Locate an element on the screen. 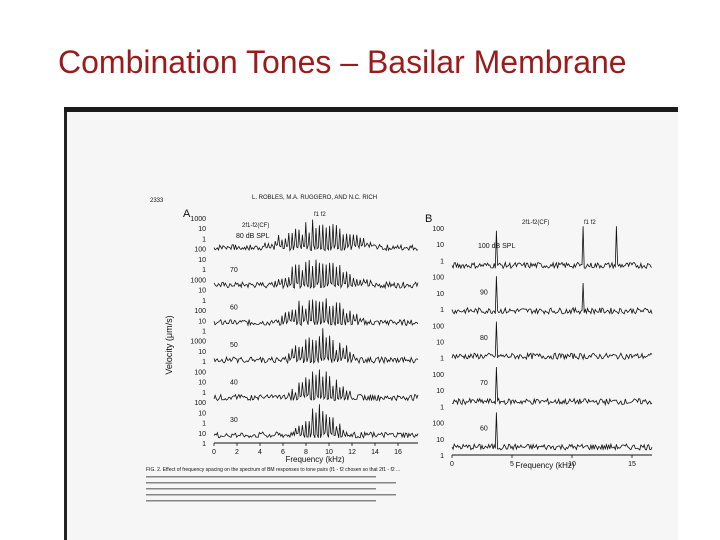  panel-b-level-labels: 90 80 70 60 is located at coordinates (484, 360).